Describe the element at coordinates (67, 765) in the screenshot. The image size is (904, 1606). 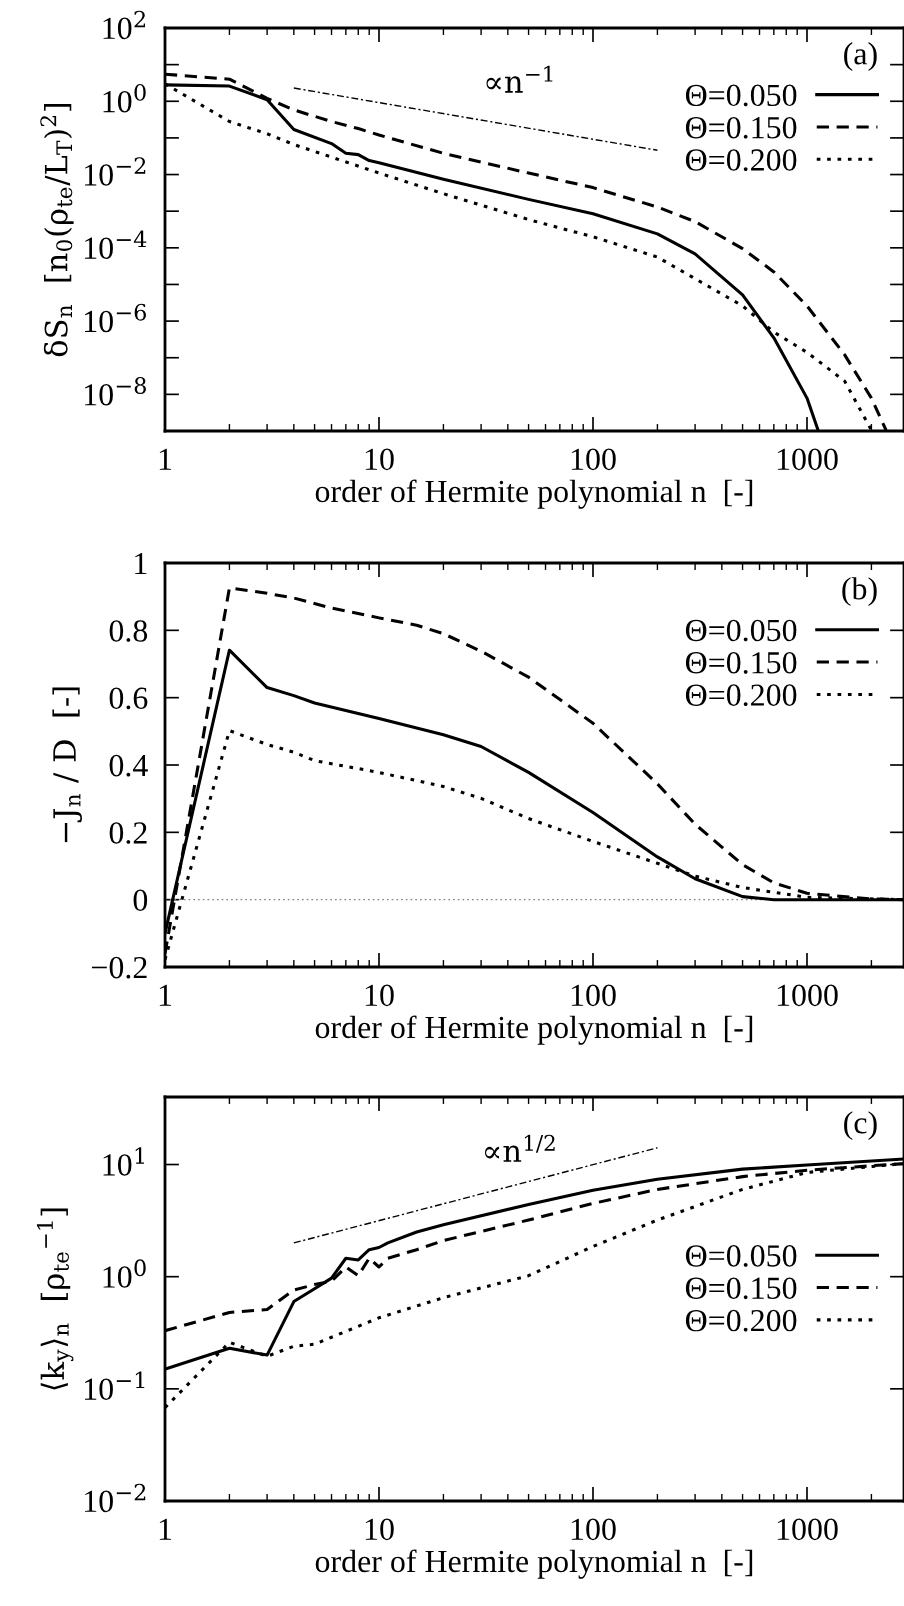
I see `y-axis-title: −J$_{n}$ / D [-]` at that location.